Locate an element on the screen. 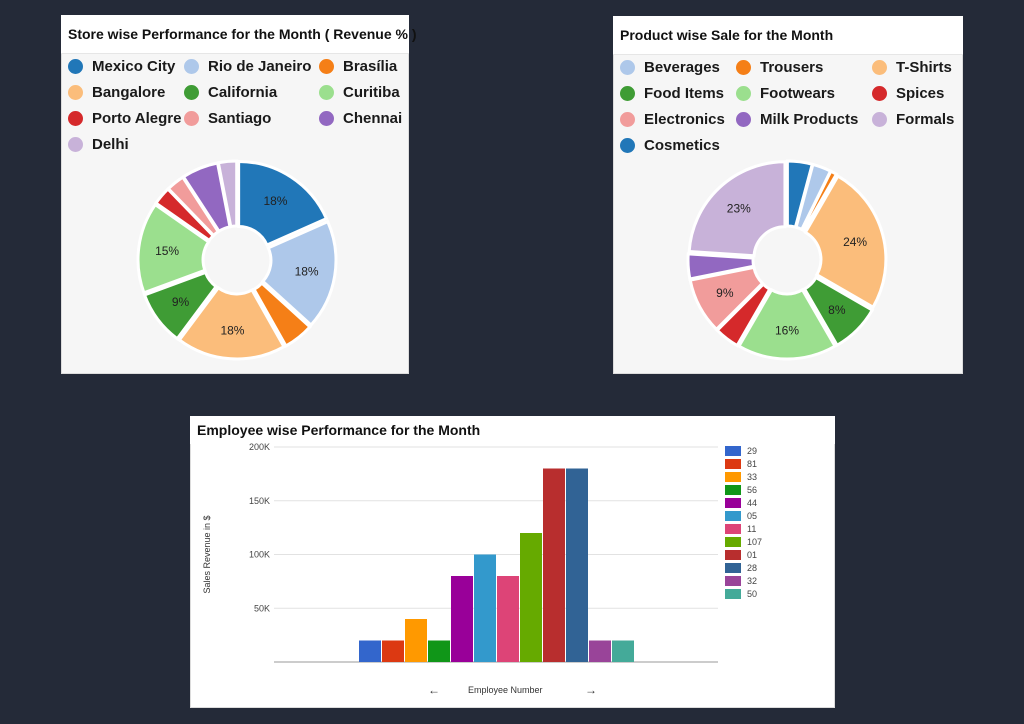 The width and height of the screenshot is (1024, 724). slice-label-electronics: 9% is located at coordinates (725, 293).